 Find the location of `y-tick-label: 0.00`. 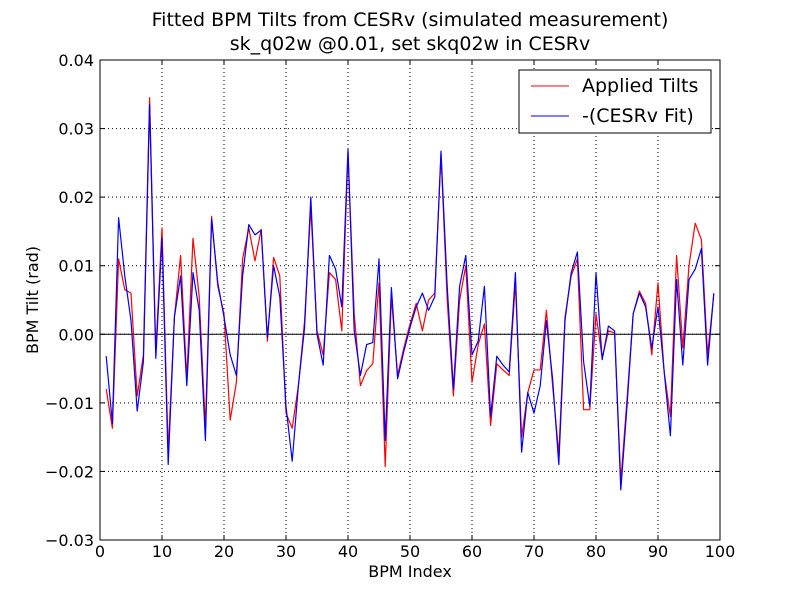

y-tick-label: 0.00 is located at coordinates (76, 334).